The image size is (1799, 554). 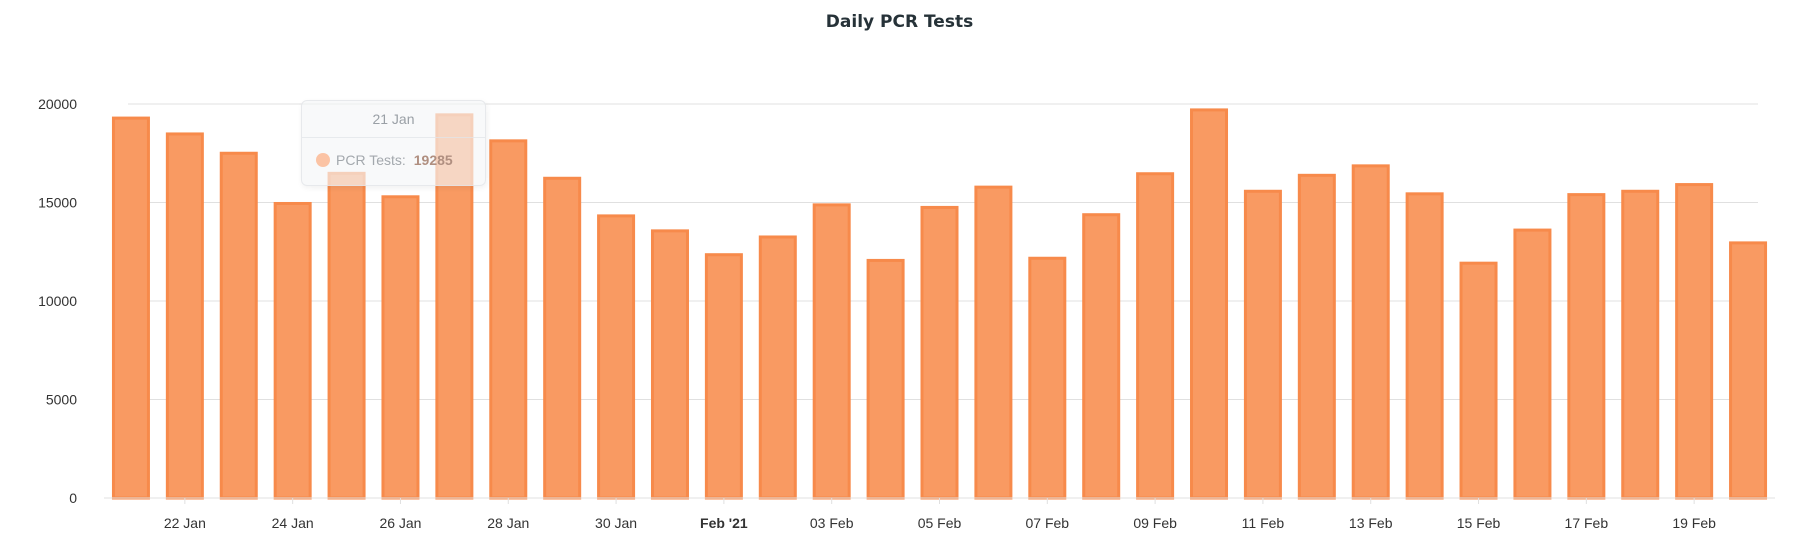 I want to click on x-tick-label: 05 Feb, so click(x=940, y=523).